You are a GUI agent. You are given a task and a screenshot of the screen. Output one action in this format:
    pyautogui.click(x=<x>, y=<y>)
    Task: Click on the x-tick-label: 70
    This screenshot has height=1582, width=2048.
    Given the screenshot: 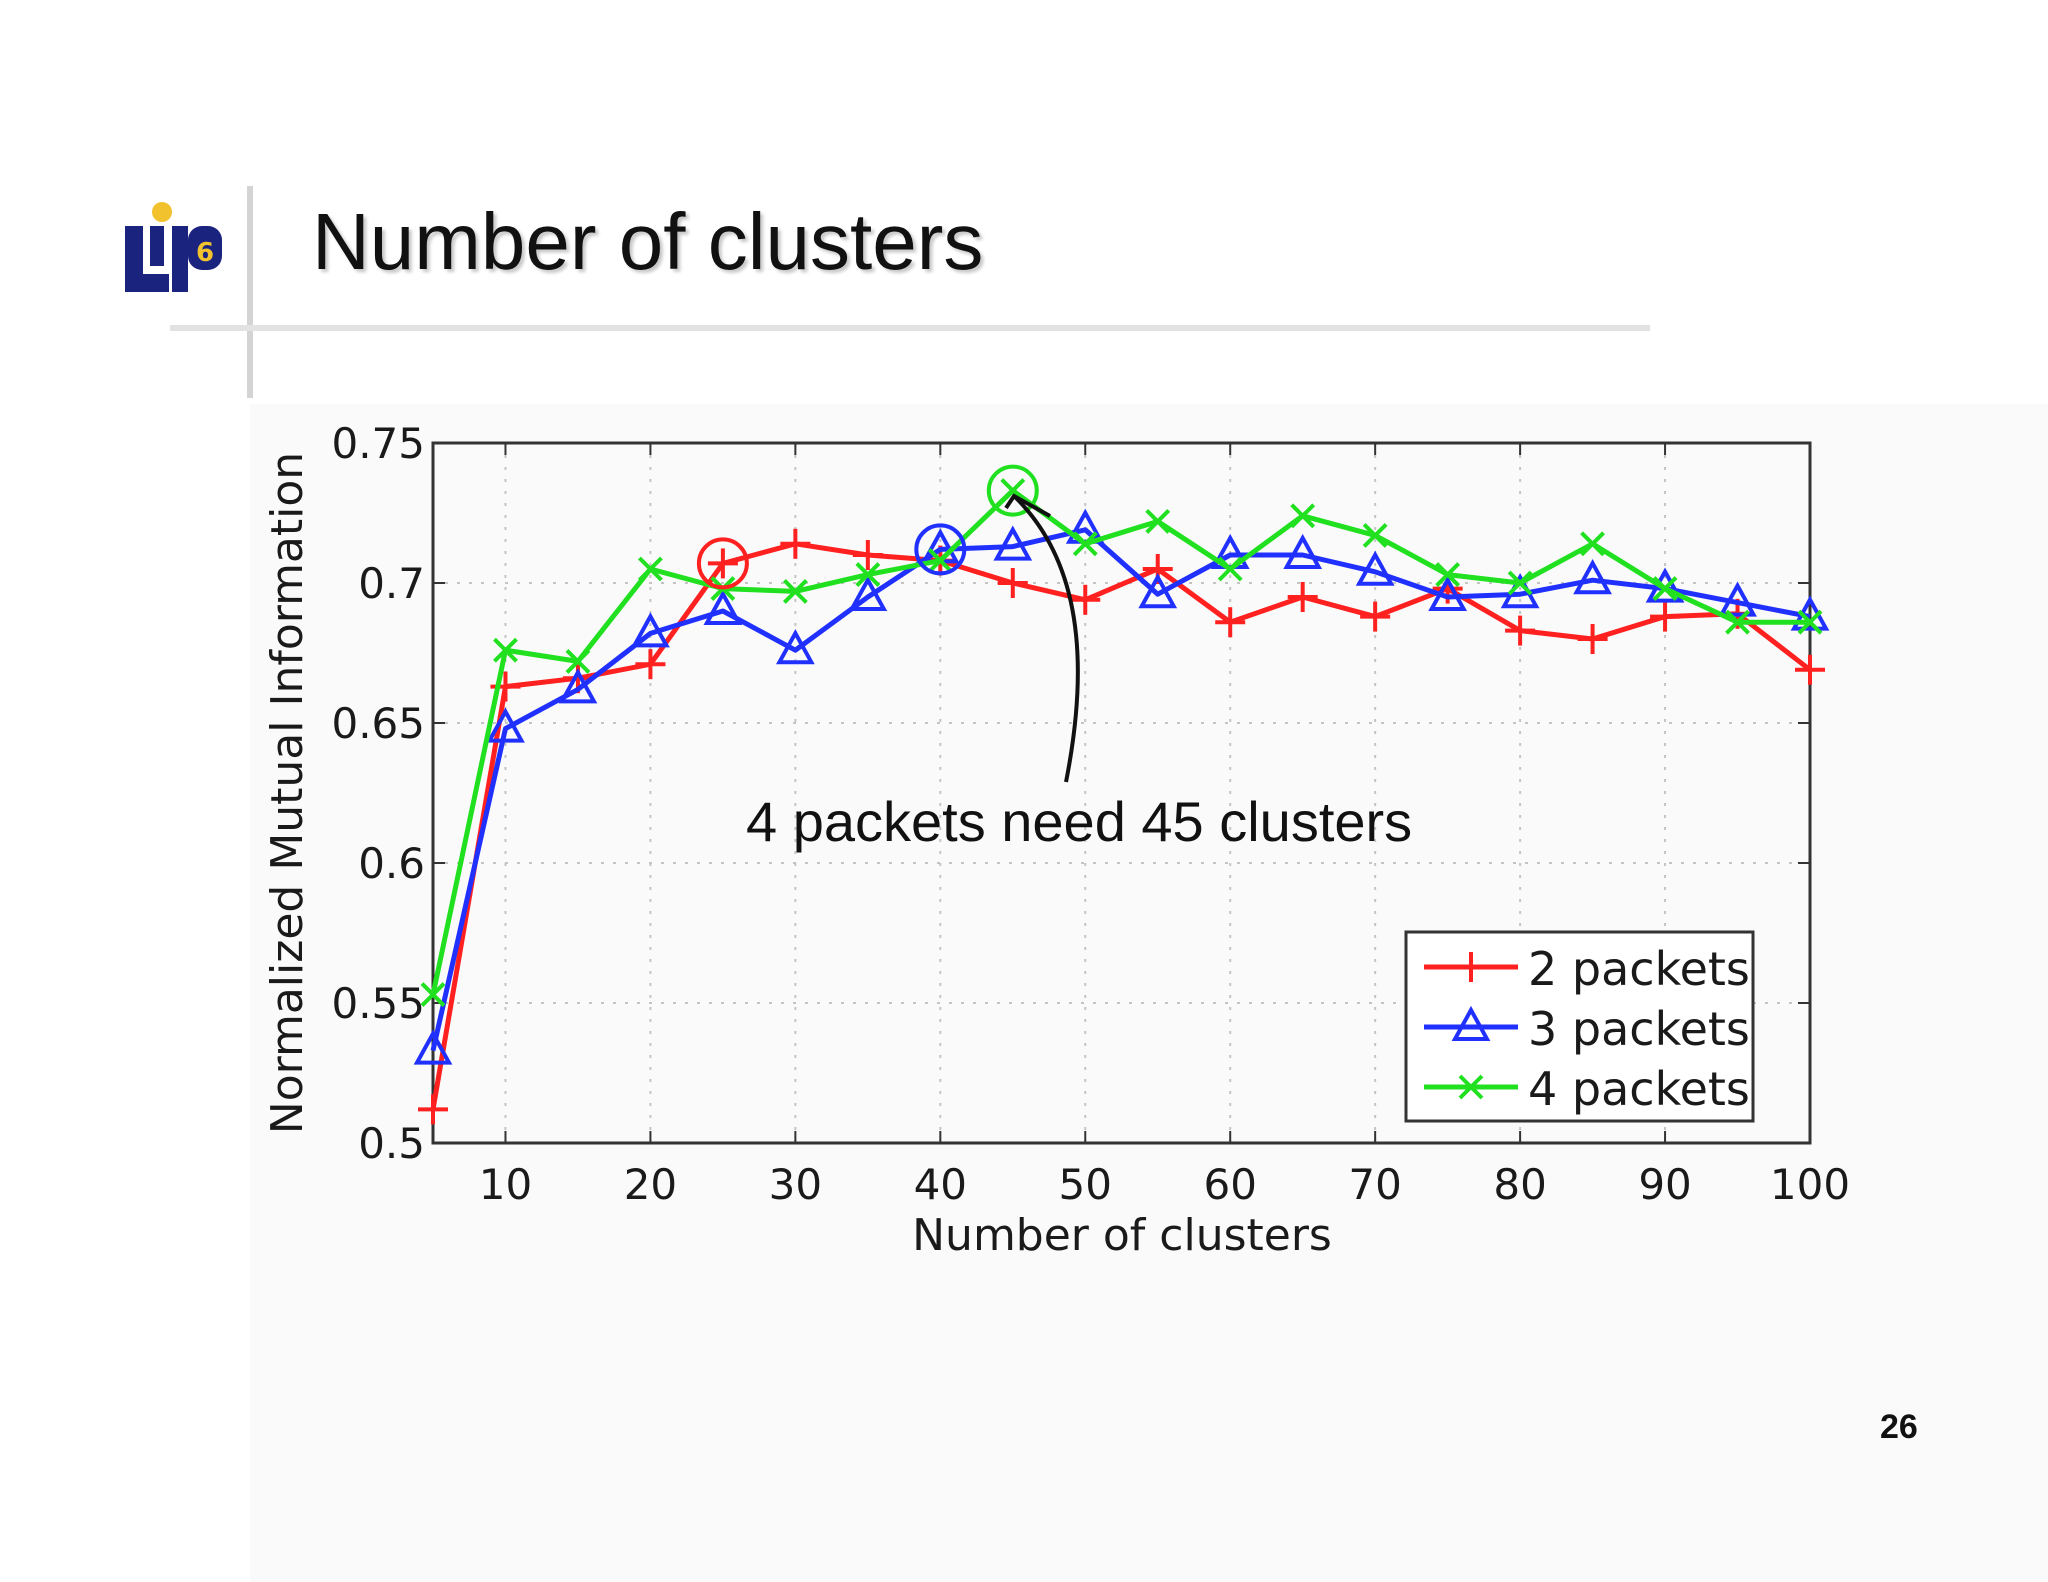 What is the action you would take?
    pyautogui.click(x=1374, y=1184)
    